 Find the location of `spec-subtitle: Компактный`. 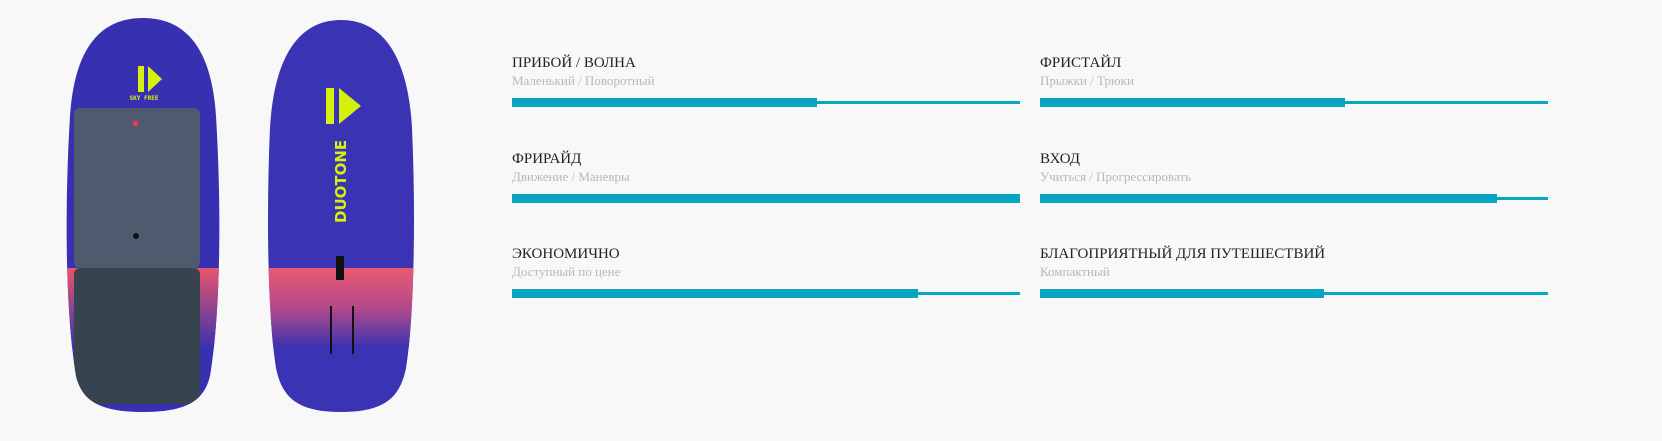

spec-subtitle: Компактный is located at coordinates (1075, 271).